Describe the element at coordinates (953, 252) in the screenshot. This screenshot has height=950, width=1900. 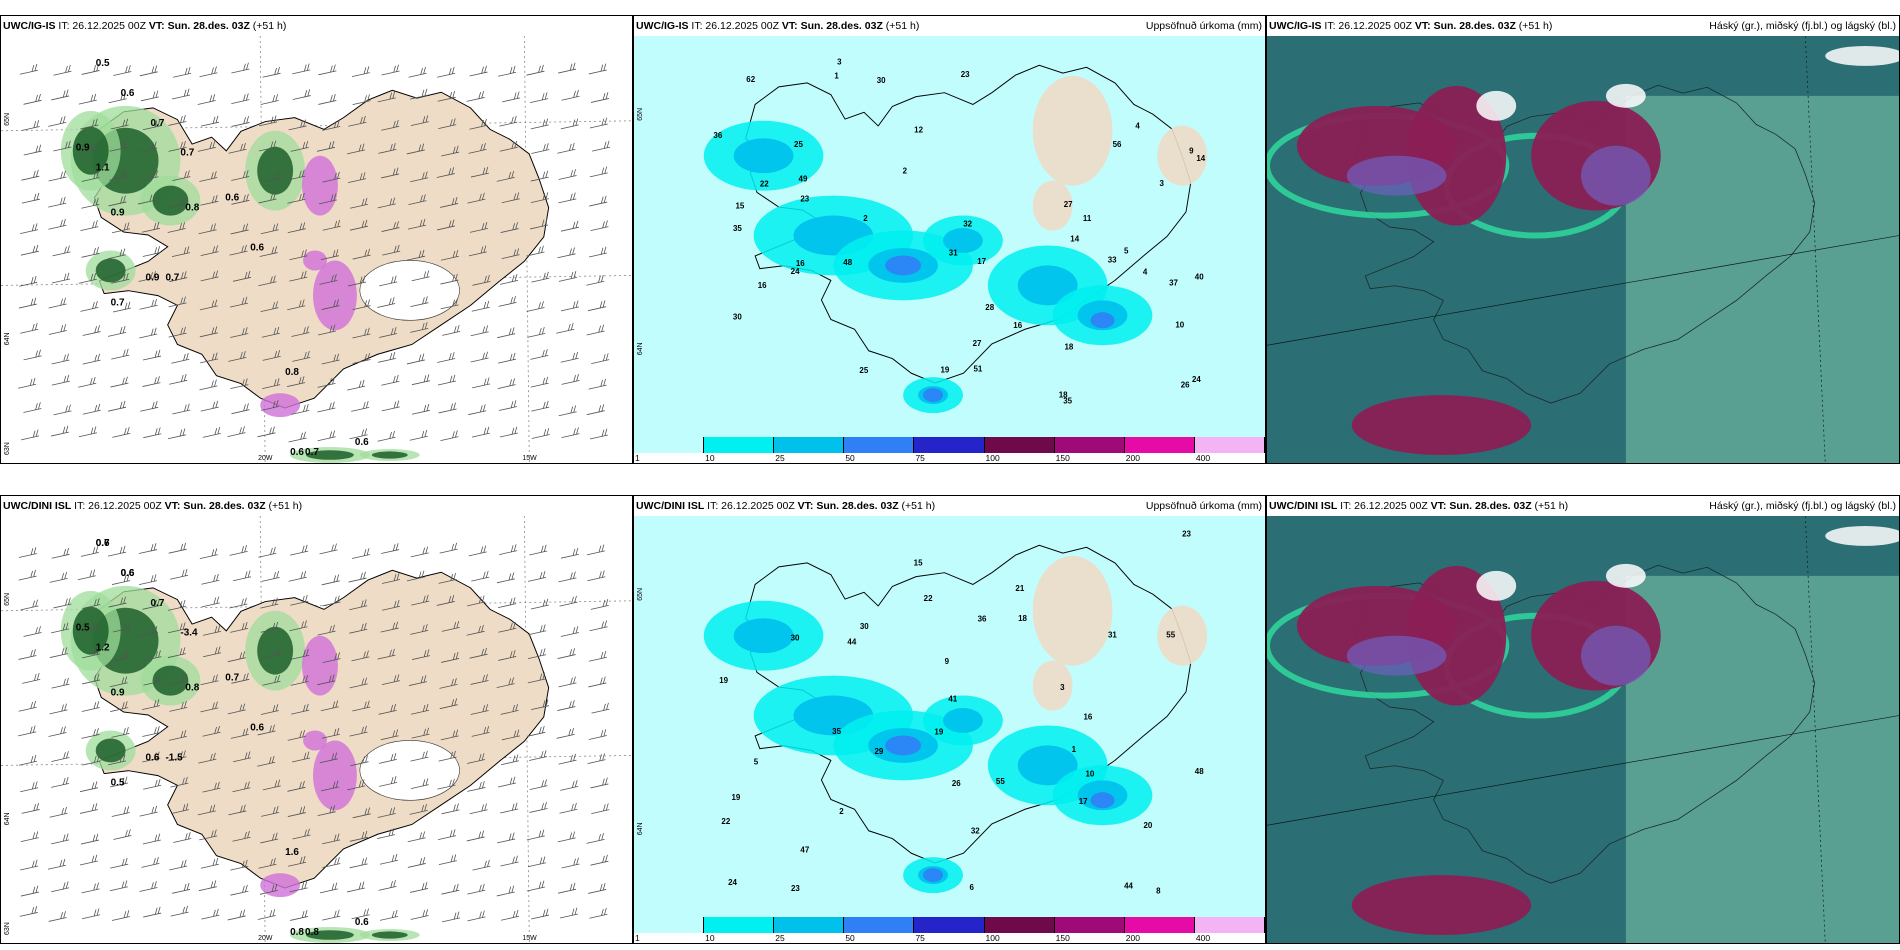
I see `precip-value-label: 31` at that location.